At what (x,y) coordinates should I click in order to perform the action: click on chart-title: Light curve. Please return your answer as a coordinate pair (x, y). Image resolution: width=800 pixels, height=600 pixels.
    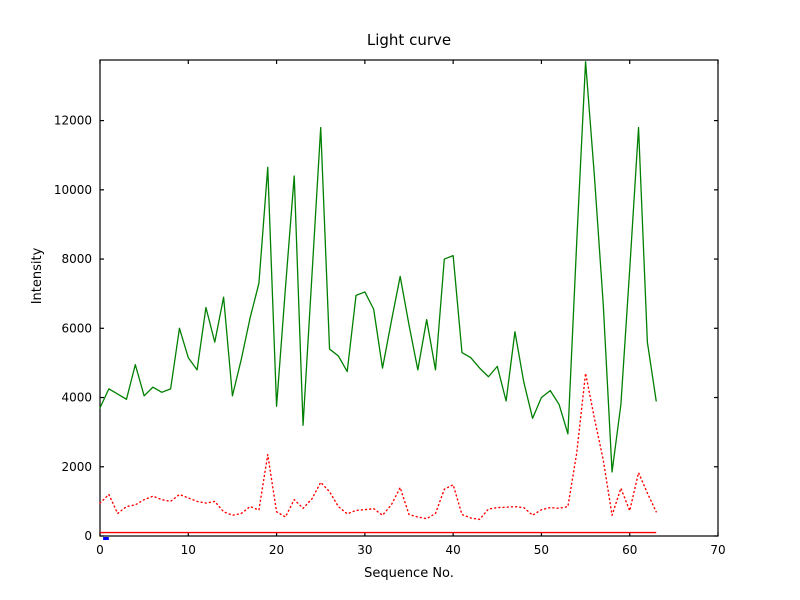
    Looking at the image, I should click on (409, 40).